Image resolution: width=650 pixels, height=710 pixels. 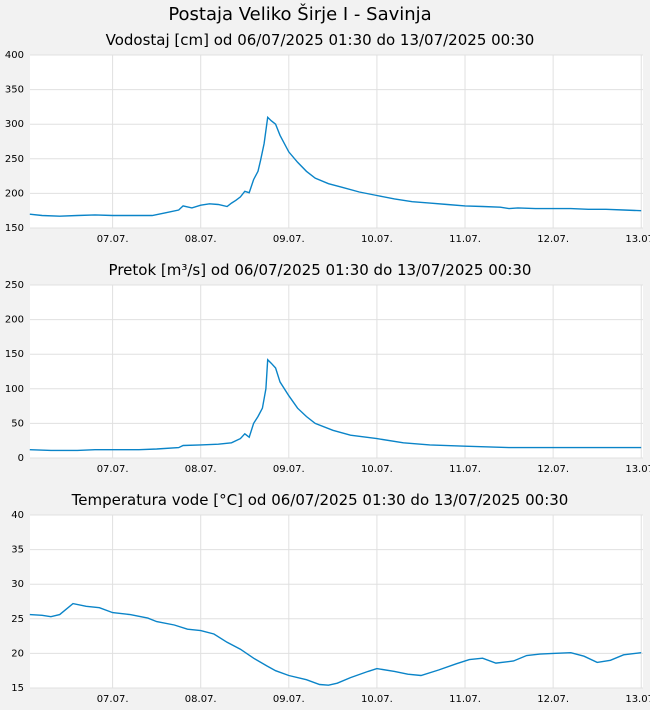 What do you see at coordinates (17, 423) in the screenshot?
I see `y-tick-label: 50` at bounding box center [17, 423].